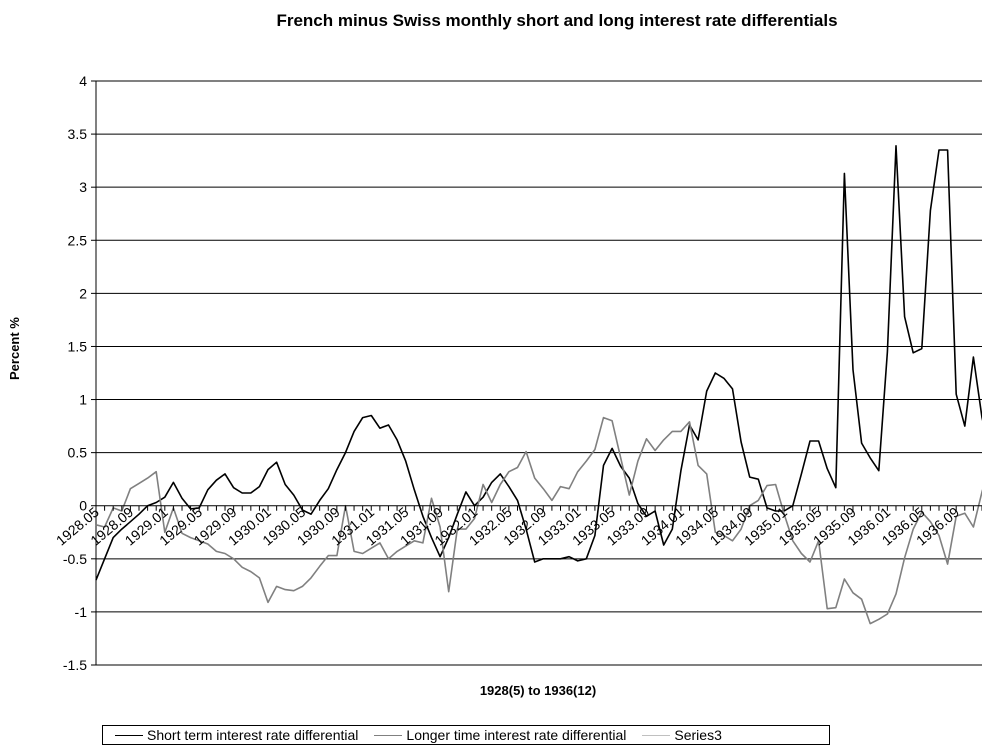 The width and height of the screenshot is (982, 748). Describe the element at coordinates (78, 453) in the screenshot. I see `y-tick-label: 0.5` at that location.